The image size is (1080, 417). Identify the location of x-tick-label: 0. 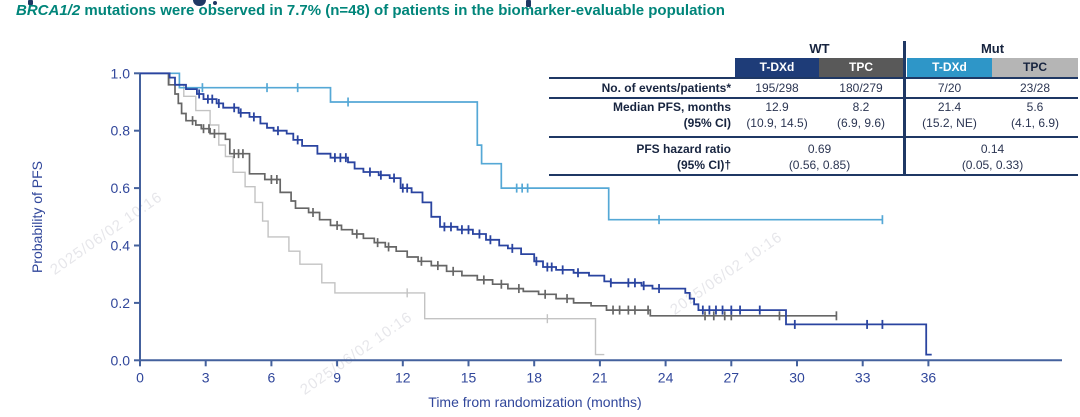
(140, 377).